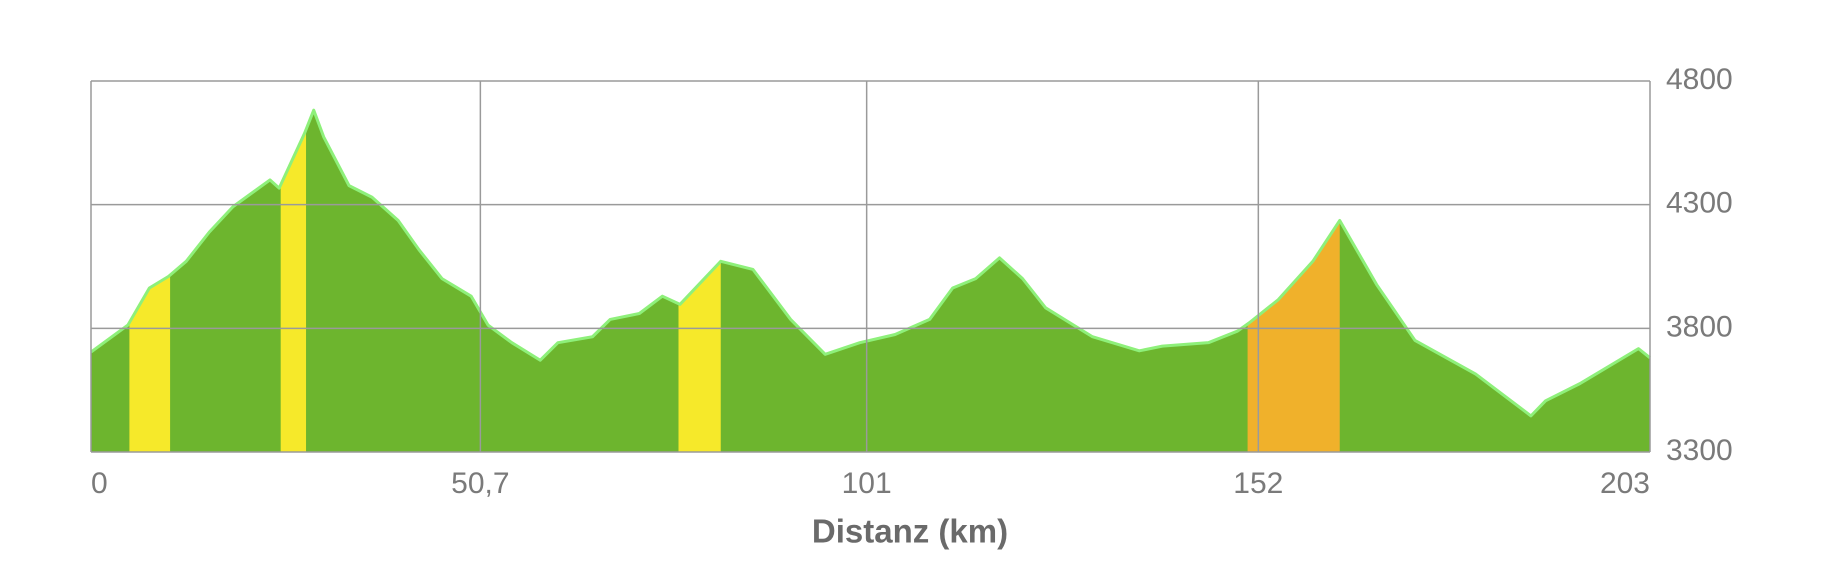  I want to click on x-tick-label: 50,7, so click(480, 483).